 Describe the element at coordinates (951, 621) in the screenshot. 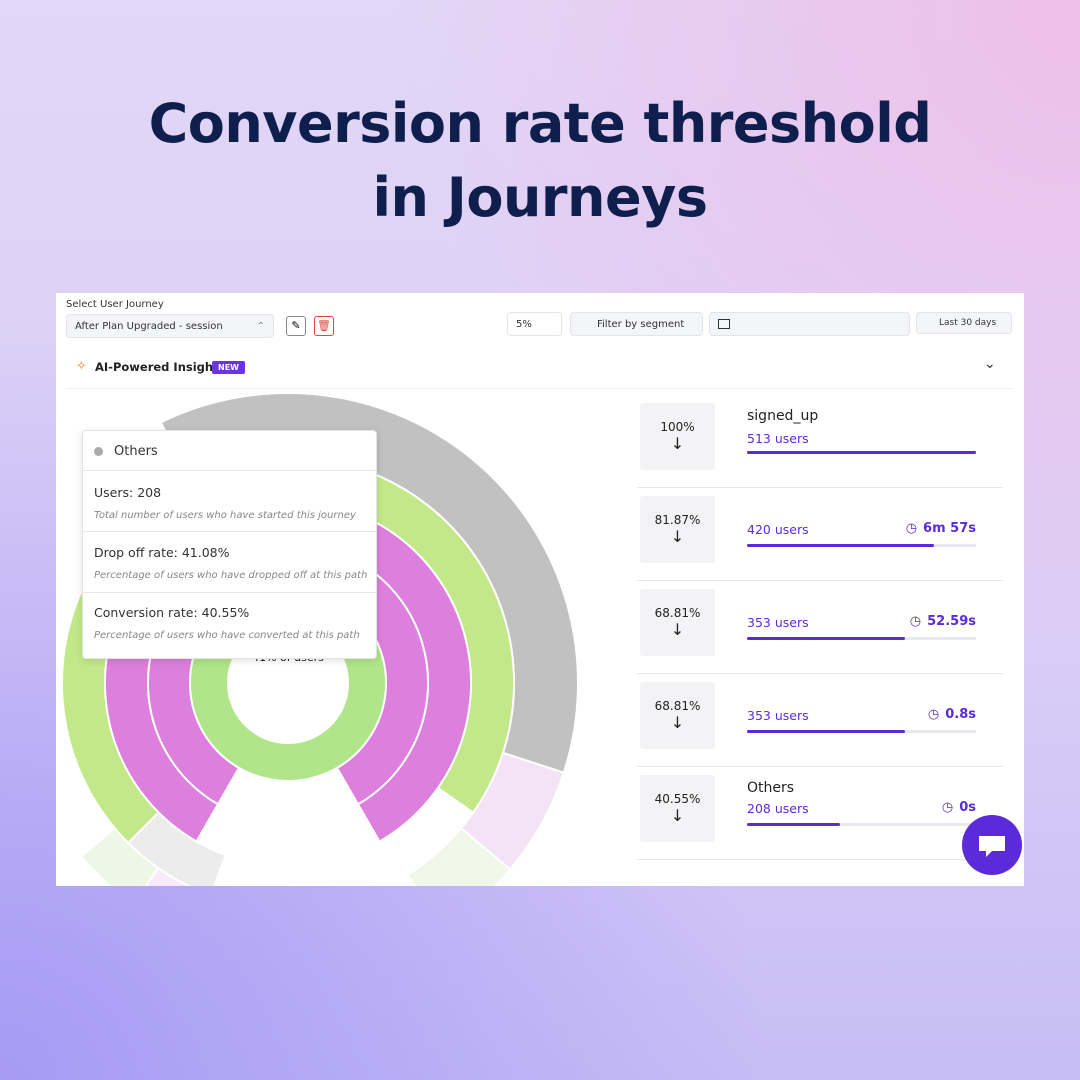

I see `step-time-value: 52.59s` at that location.